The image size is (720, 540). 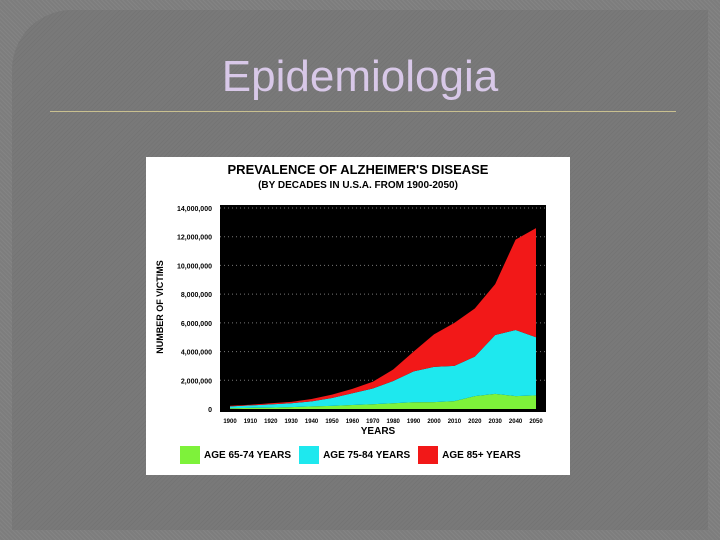 I want to click on y-tick-label: 0, so click(x=210, y=410).